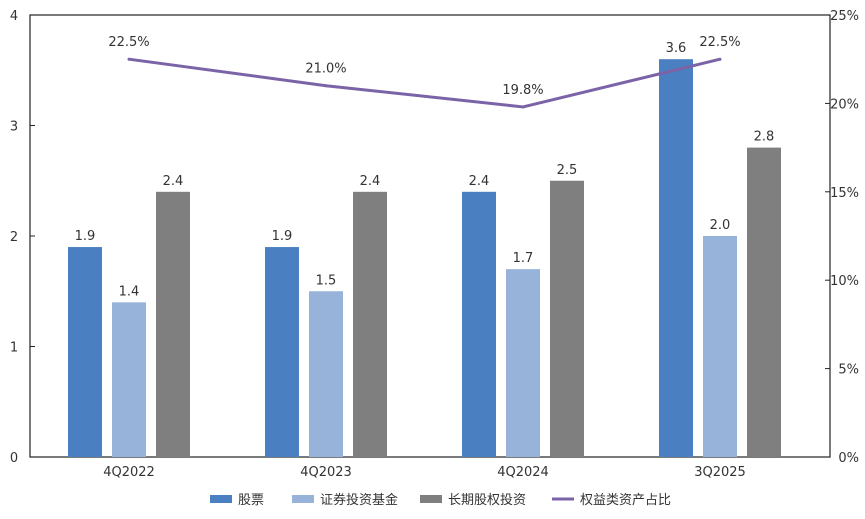 The height and width of the screenshot is (519, 865). I want to click on right-tick-label: 0%, so click(848, 458).